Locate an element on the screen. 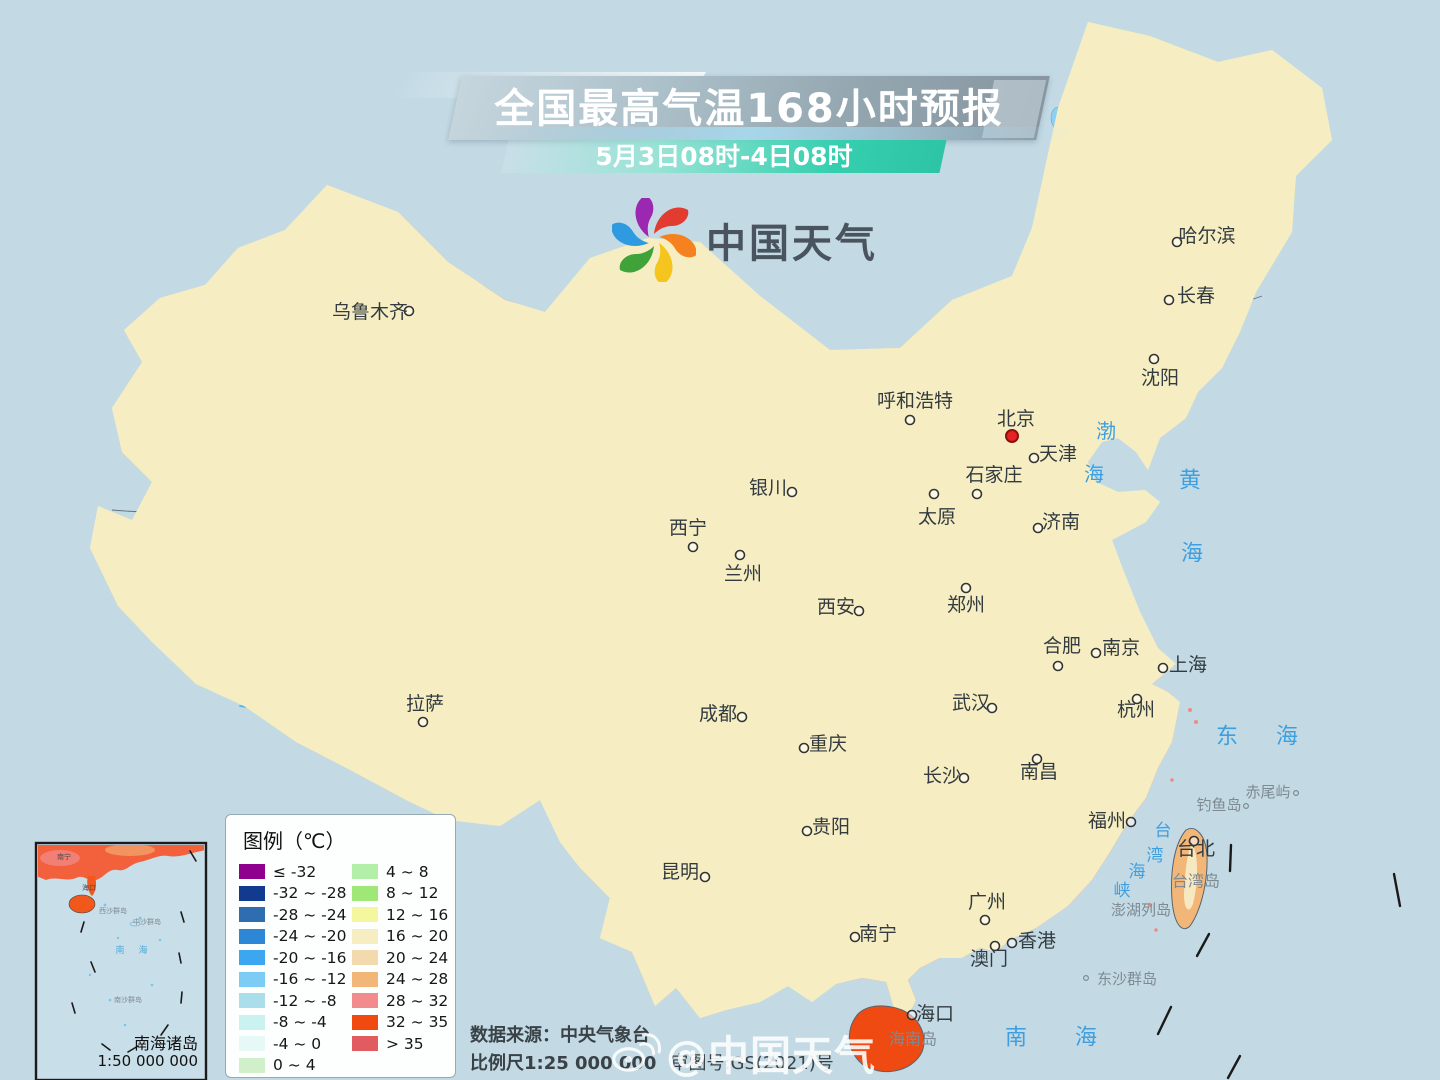 The width and height of the screenshot is (1440, 1080). island-label: 东沙群岛 is located at coordinates (1127, 979).